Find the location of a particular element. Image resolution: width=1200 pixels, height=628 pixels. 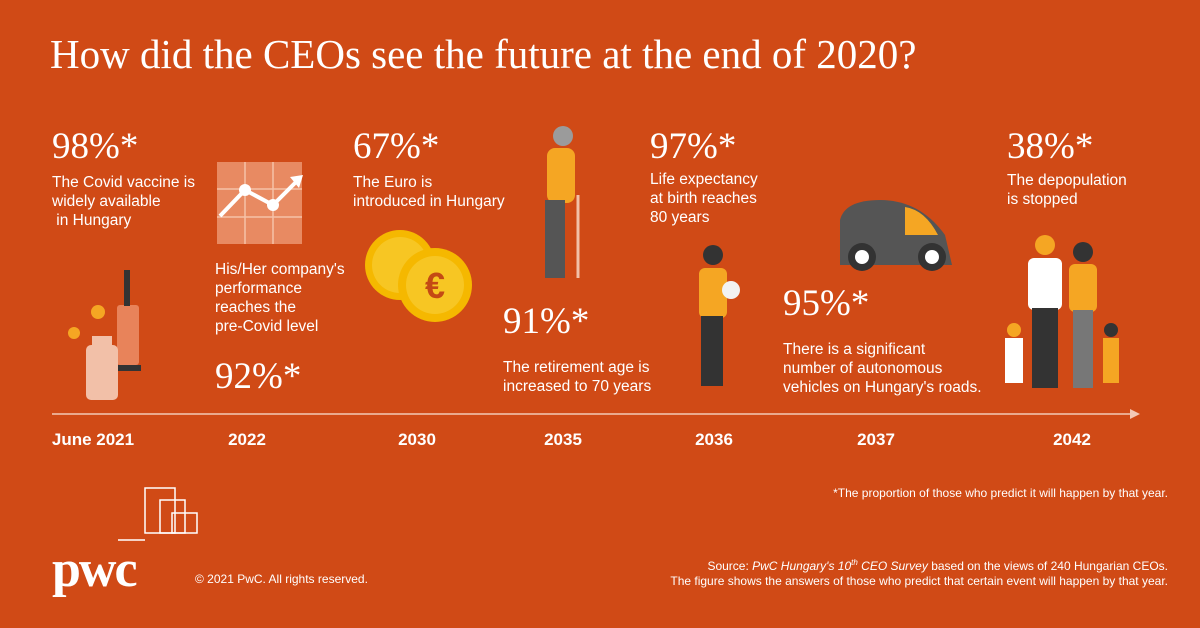

description-line: increased to 70 years is located at coordinates (577, 386).